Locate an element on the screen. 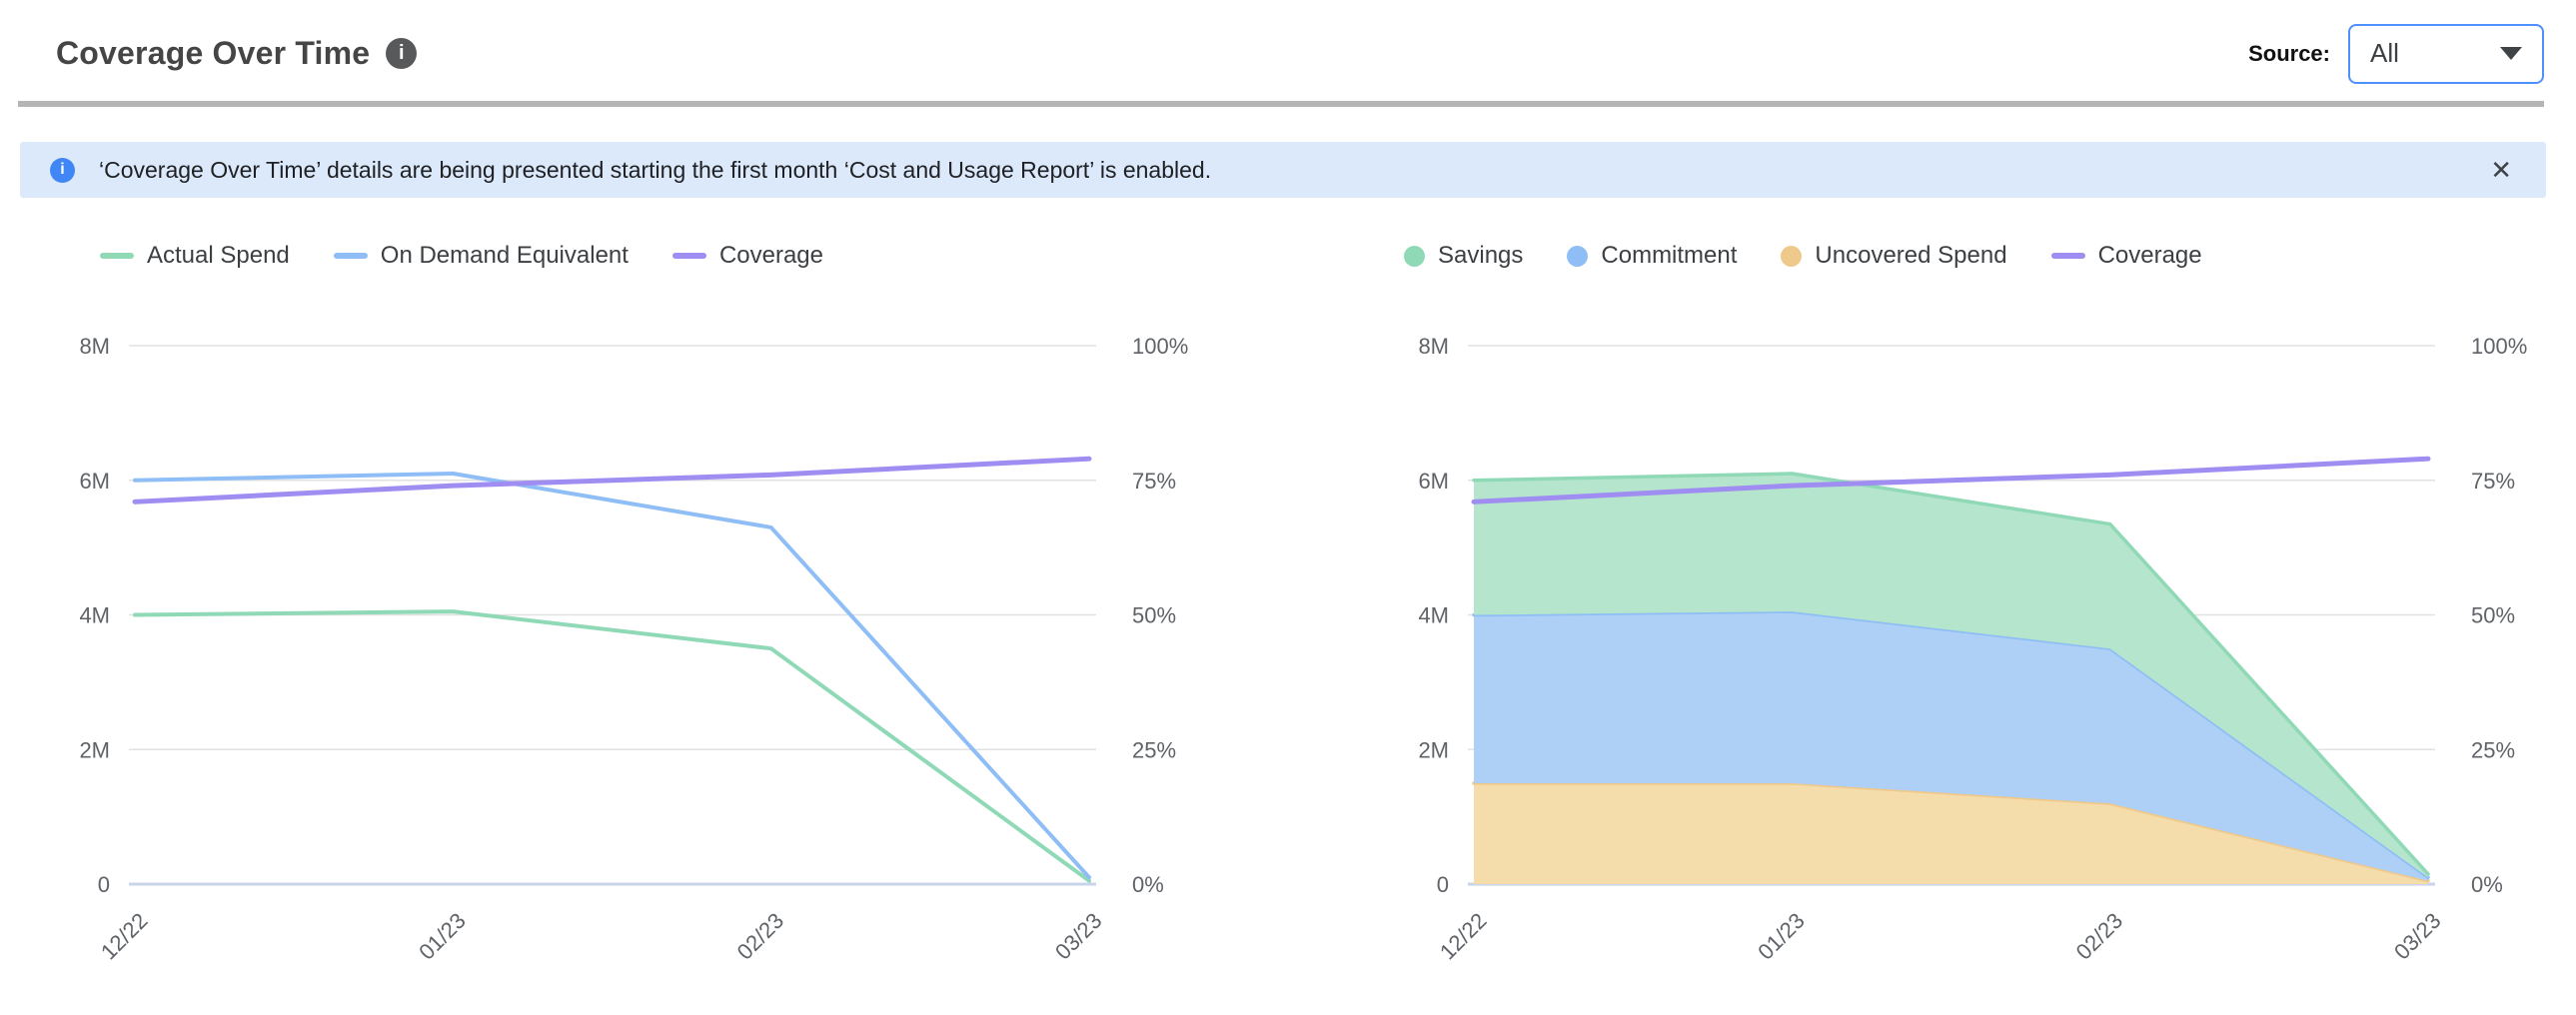  source-label: Source: is located at coordinates (2289, 53).